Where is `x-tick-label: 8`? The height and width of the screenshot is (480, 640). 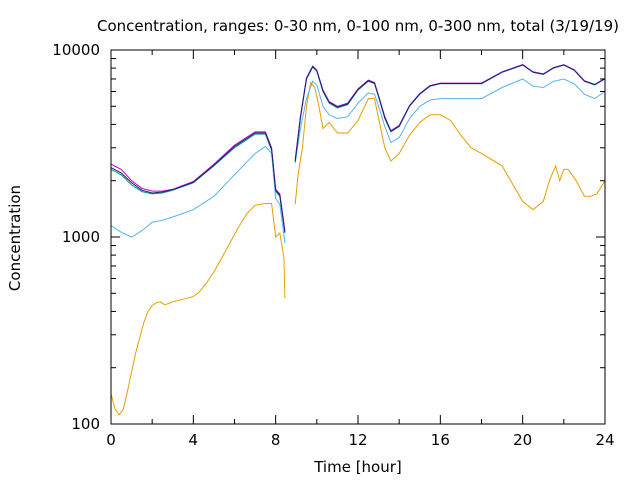
x-tick-label: 8 is located at coordinates (276, 440).